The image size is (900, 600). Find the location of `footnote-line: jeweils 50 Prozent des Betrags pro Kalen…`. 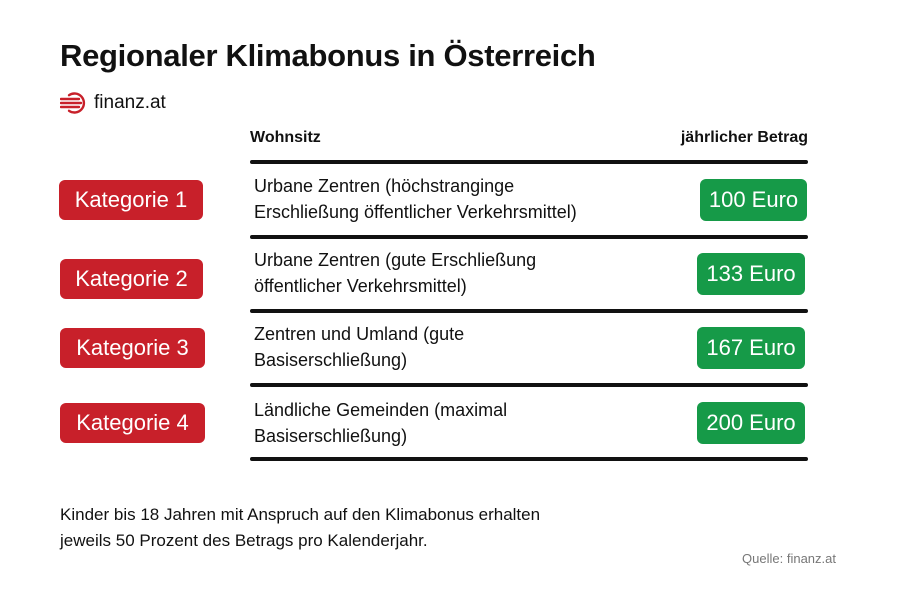

footnote-line: jeweils 50 Prozent des Betrags pro Kalen… is located at coordinates (244, 540).